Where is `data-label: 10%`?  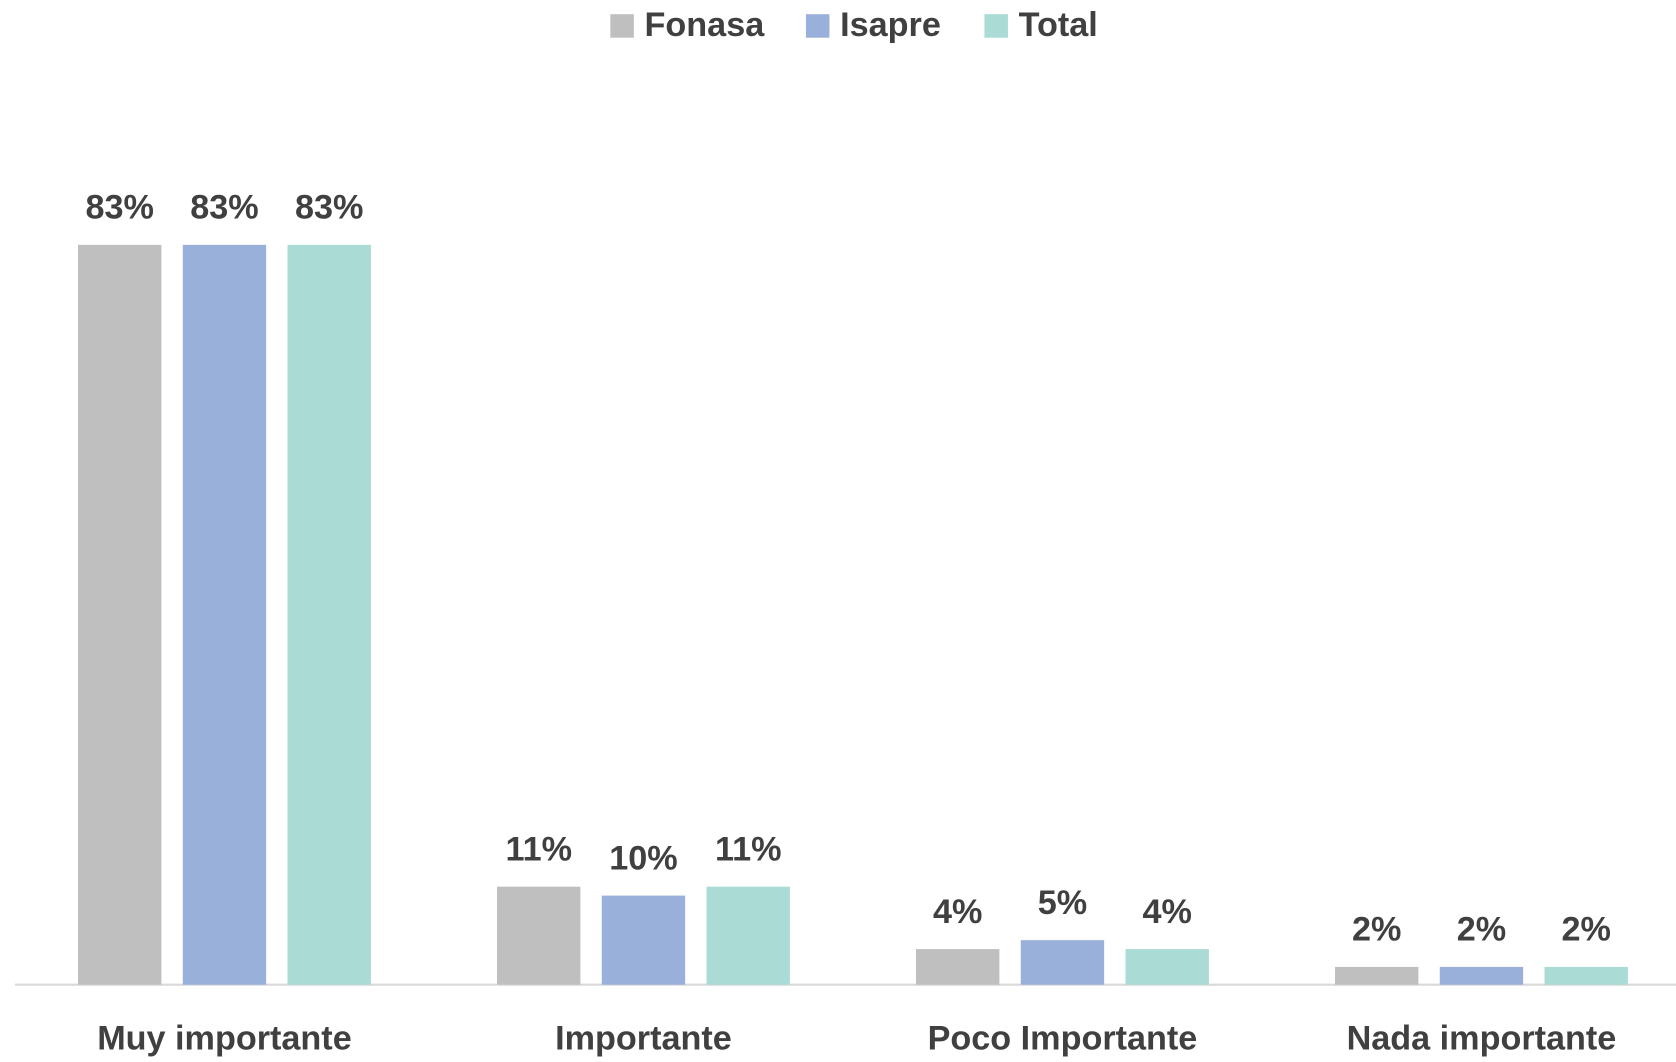
data-label: 10% is located at coordinates (643, 858).